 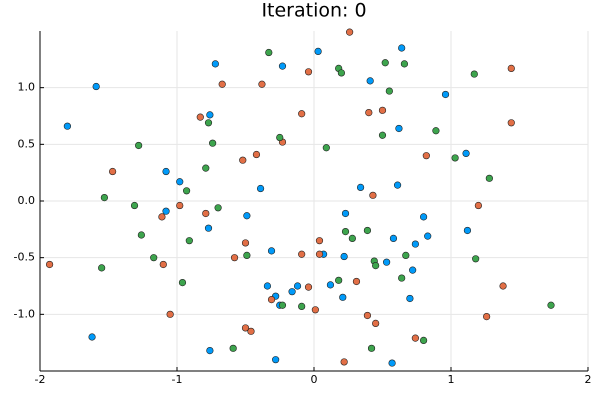 What do you see at coordinates (27, 200) in the screenshot?
I see `y-tick-label: 0.0` at bounding box center [27, 200].